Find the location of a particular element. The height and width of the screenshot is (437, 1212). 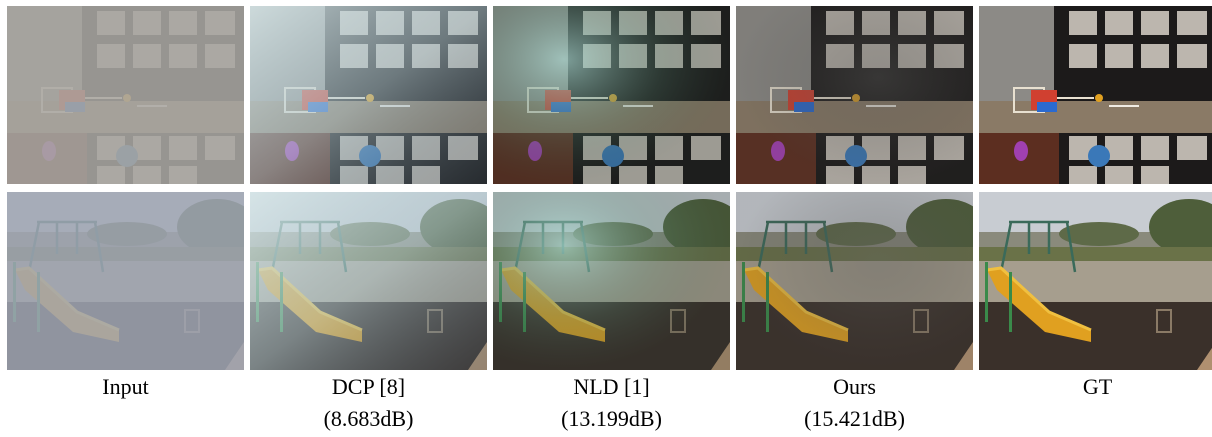

nld-image-indoor is located at coordinates (611, 95).